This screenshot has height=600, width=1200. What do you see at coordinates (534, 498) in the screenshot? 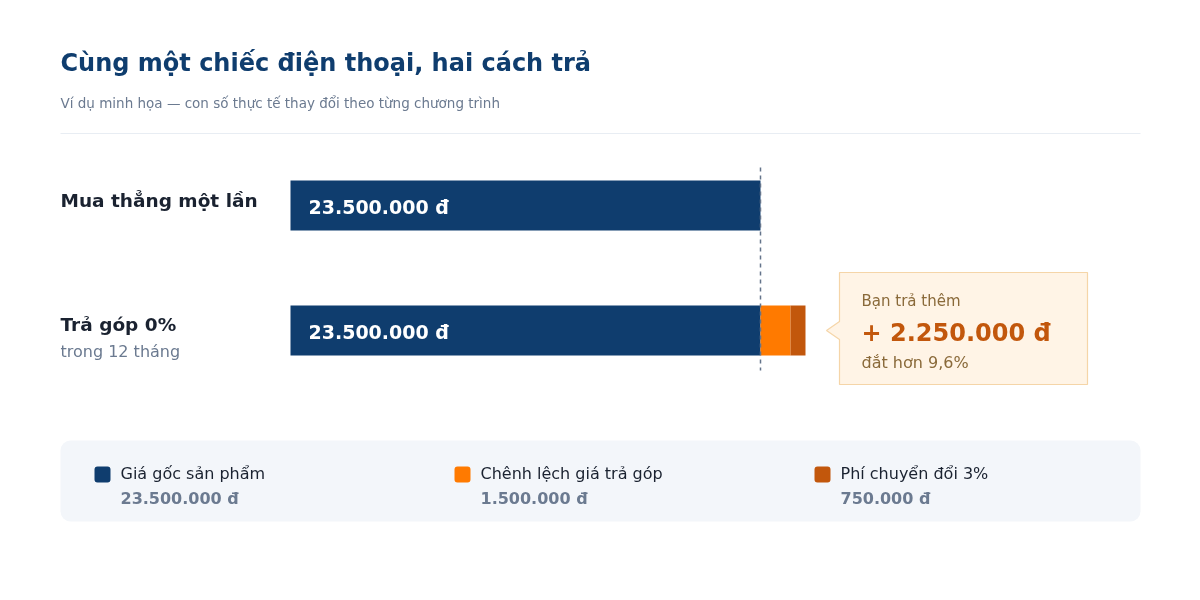
I see `text: 1.500.000 đ` at bounding box center [534, 498].